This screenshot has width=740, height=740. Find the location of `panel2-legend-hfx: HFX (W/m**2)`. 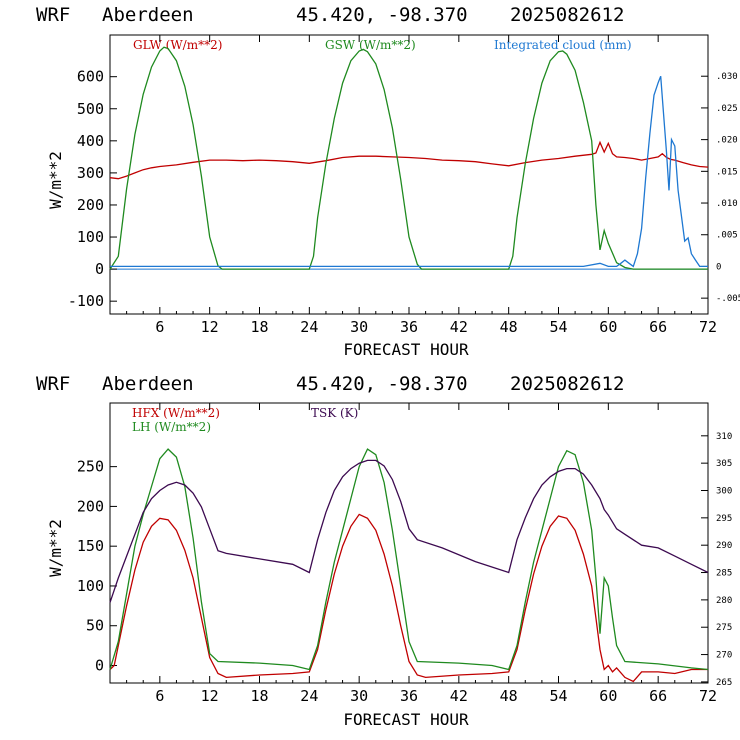

panel2-legend-hfx: HFX (W/m**2) is located at coordinates (176, 413).